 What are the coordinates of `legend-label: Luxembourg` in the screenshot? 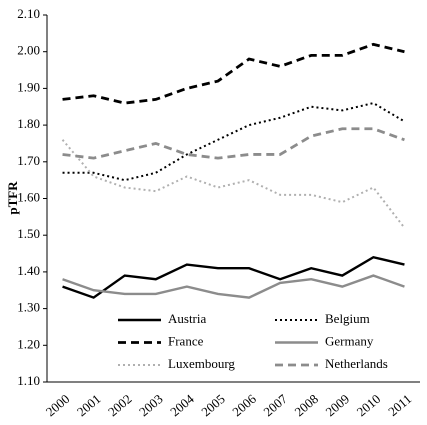 It's located at (201, 363).